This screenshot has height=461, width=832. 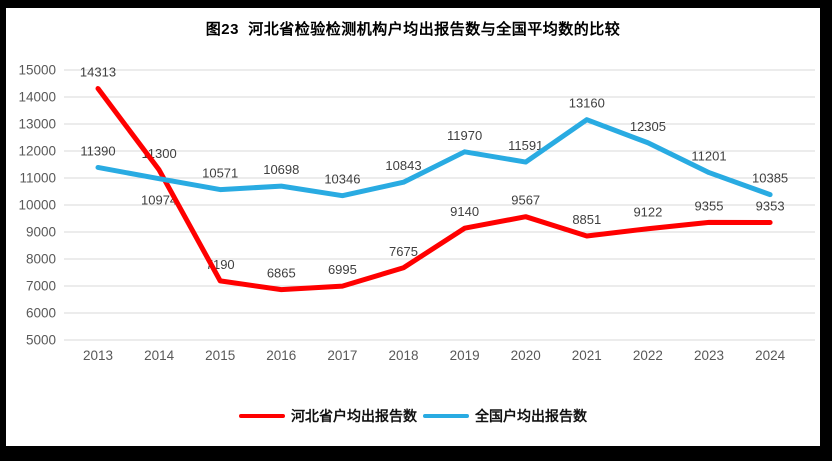 I want to click on hebei-series-swatch, so click(x=262, y=416).